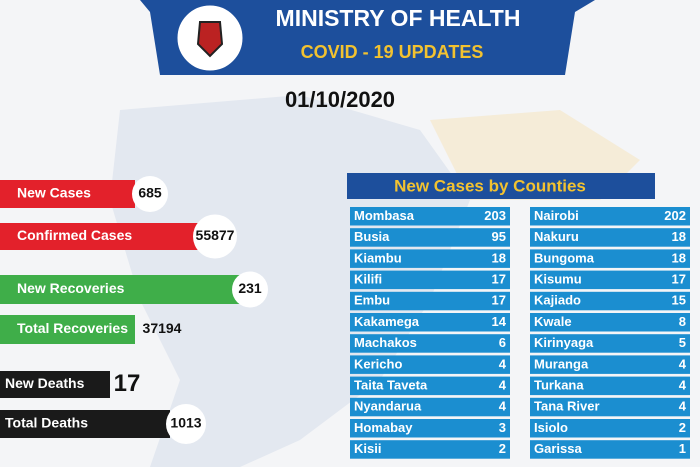 This screenshot has height=467, width=700. I want to click on title: MINISTRY OF HEALTH, so click(398, 18).